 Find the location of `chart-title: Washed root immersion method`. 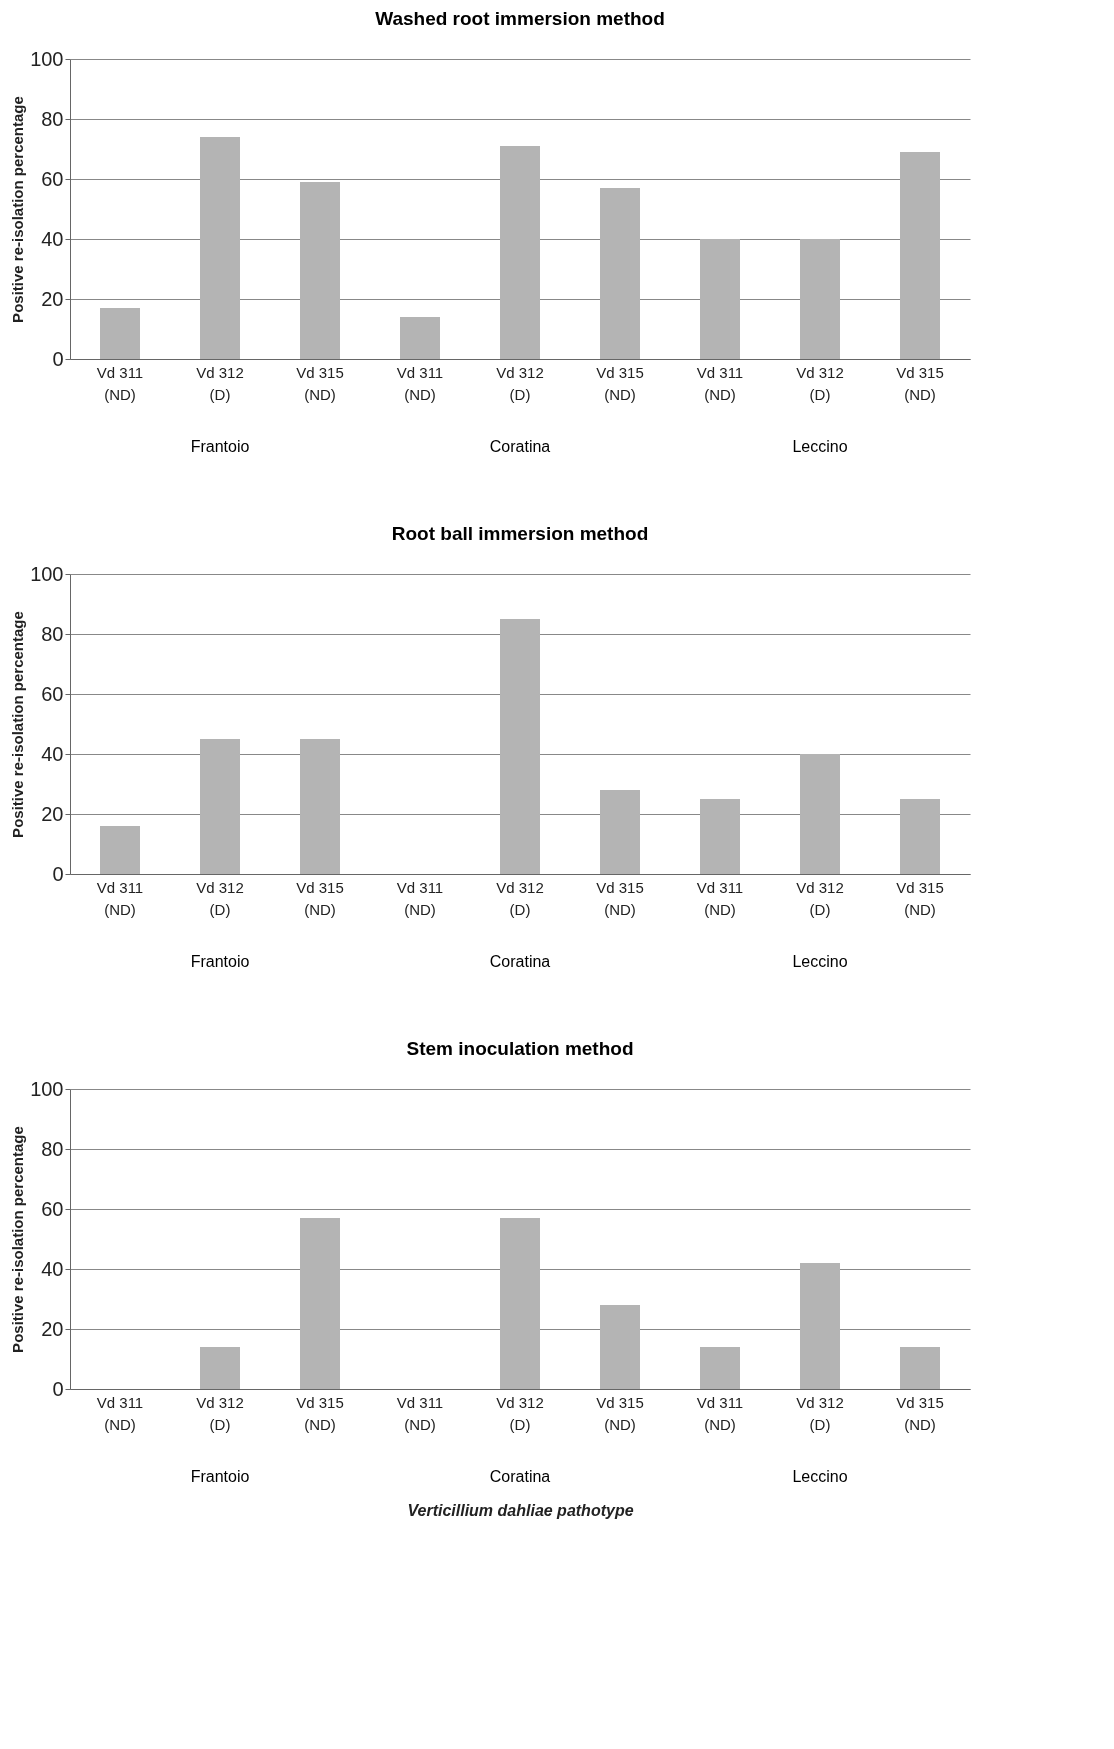

chart-title: Washed root immersion method is located at coordinates (520, 18).